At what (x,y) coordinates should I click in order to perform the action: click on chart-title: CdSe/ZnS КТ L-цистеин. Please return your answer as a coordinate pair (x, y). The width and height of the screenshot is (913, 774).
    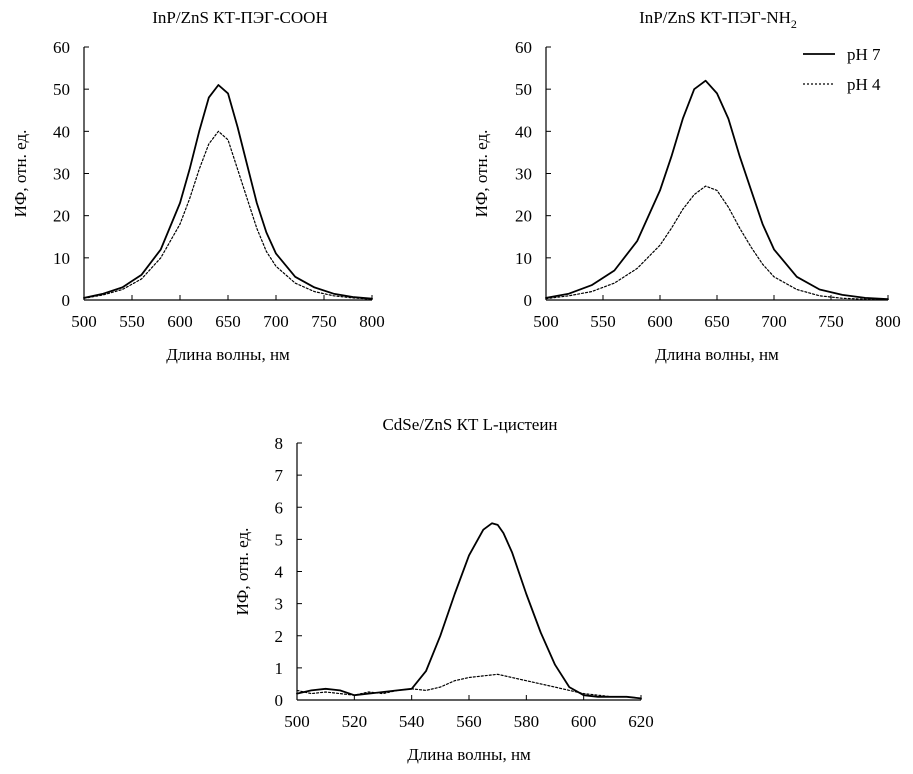
    Looking at the image, I should click on (469, 424).